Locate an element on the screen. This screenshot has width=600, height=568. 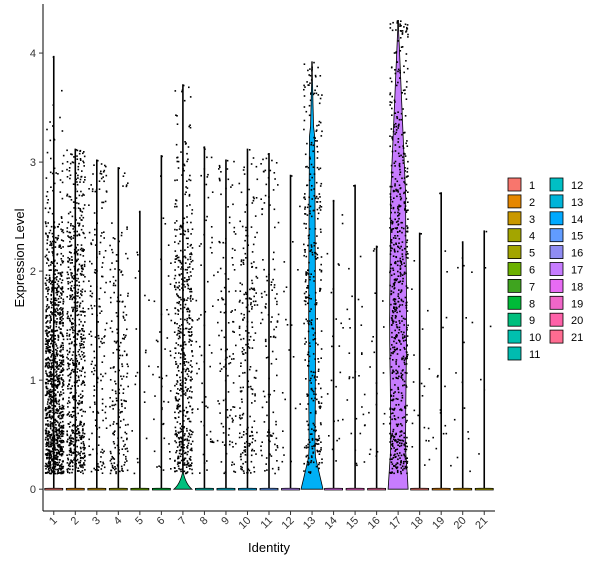
x-tick-label: 9 is located at coordinates (225, 521).